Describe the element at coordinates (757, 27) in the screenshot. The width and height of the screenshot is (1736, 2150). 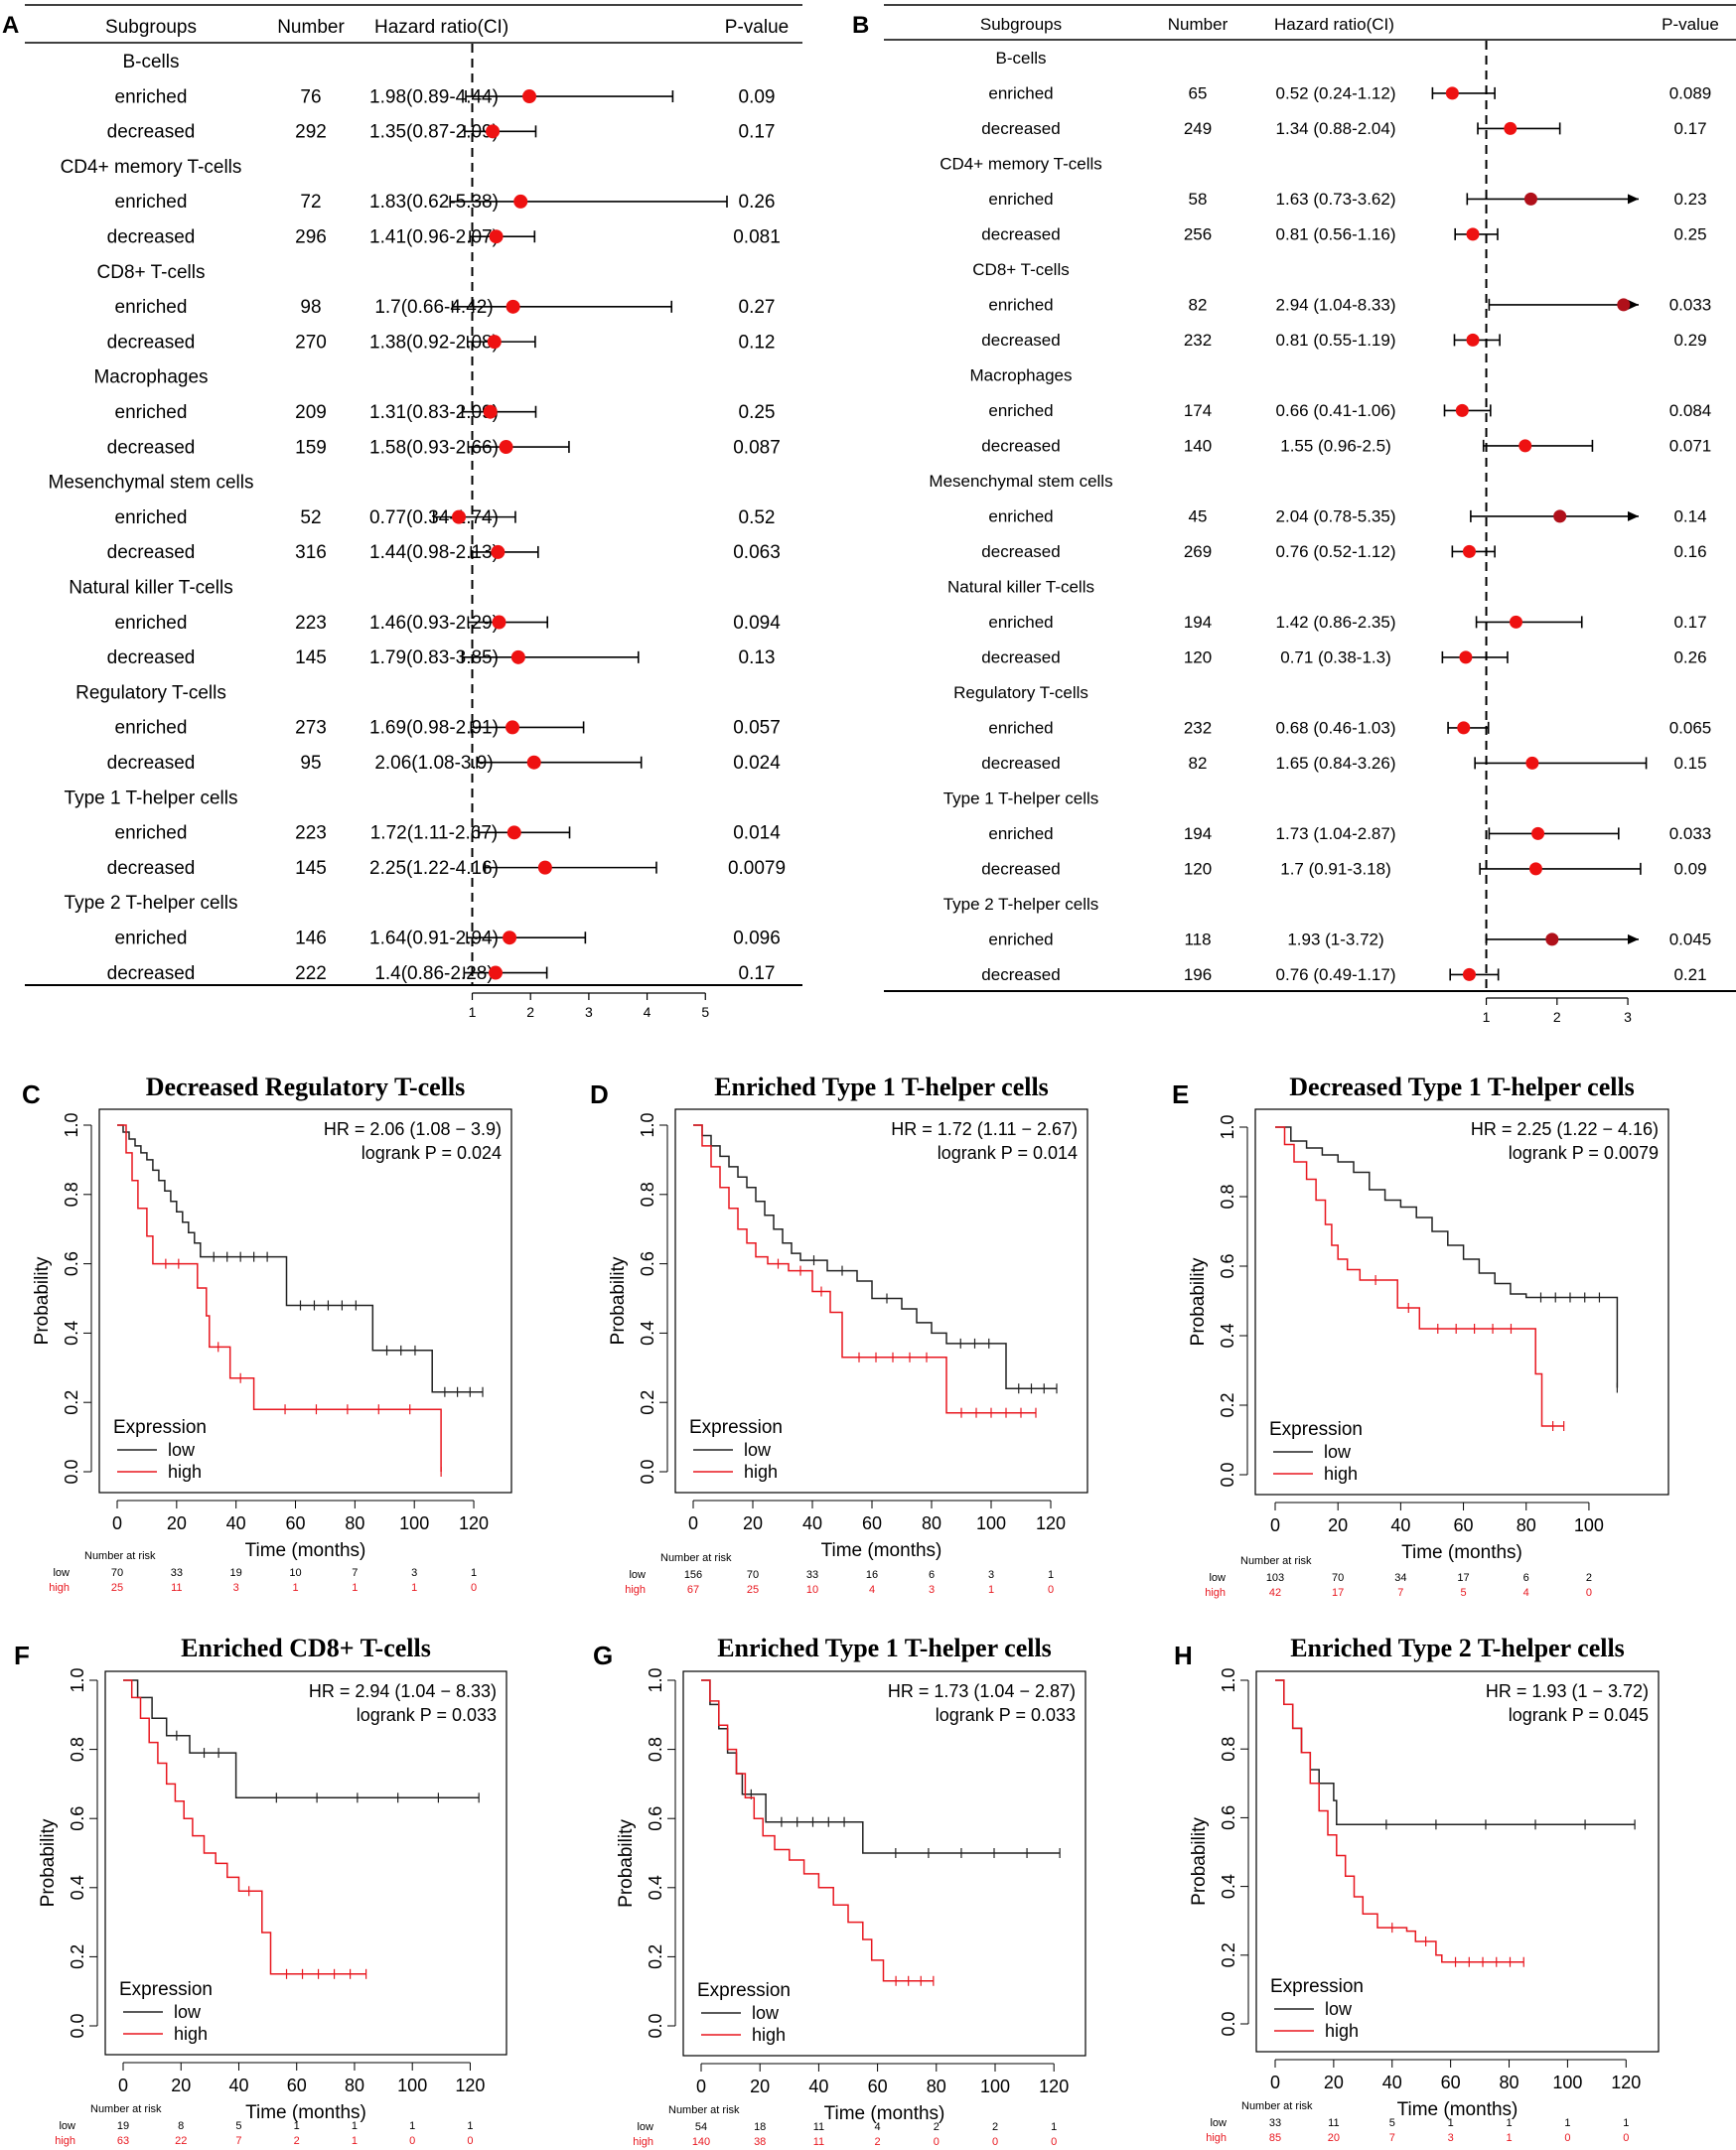
I see `header-p-a: P-value` at that location.